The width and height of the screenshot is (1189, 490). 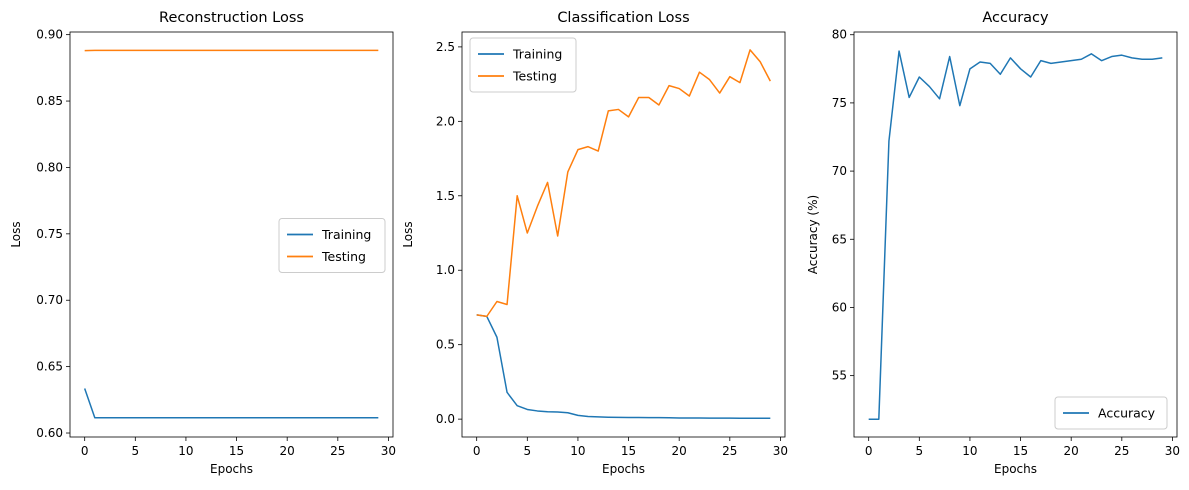 What do you see at coordinates (1015, 18) in the screenshot?
I see `chart-title: Accuracy` at bounding box center [1015, 18].